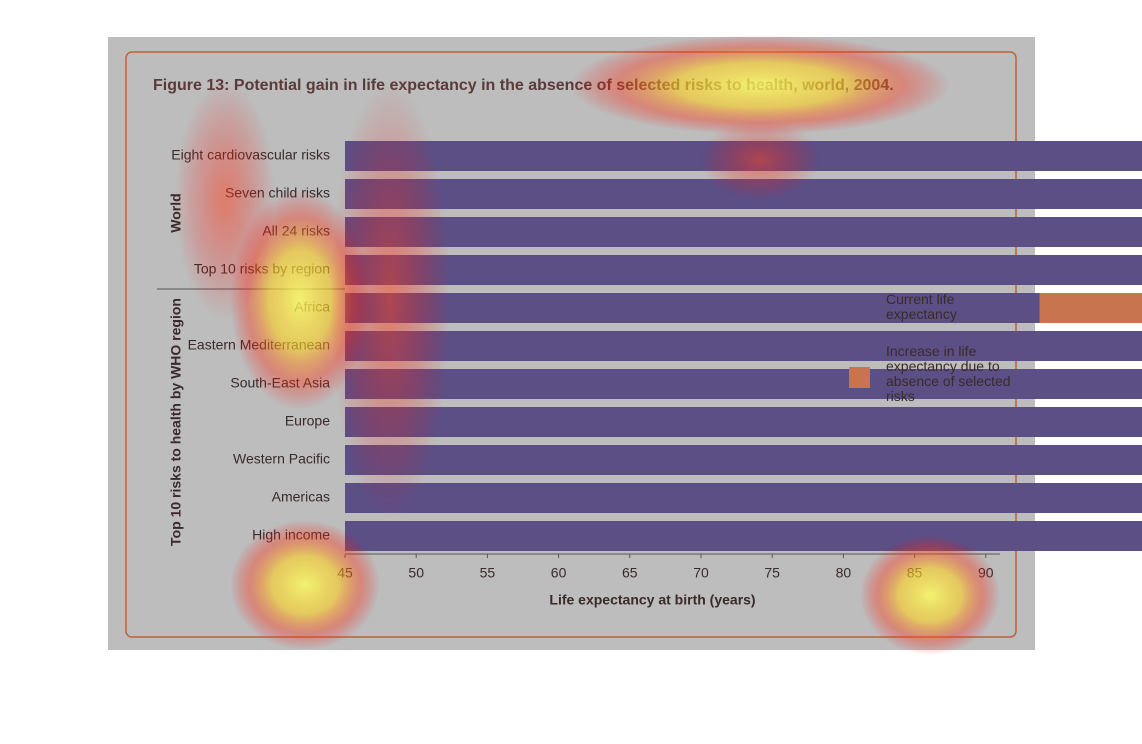 The width and height of the screenshot is (1142, 744). Describe the element at coordinates (844, 573) in the screenshot. I see `x-tick-label: 80` at that location.